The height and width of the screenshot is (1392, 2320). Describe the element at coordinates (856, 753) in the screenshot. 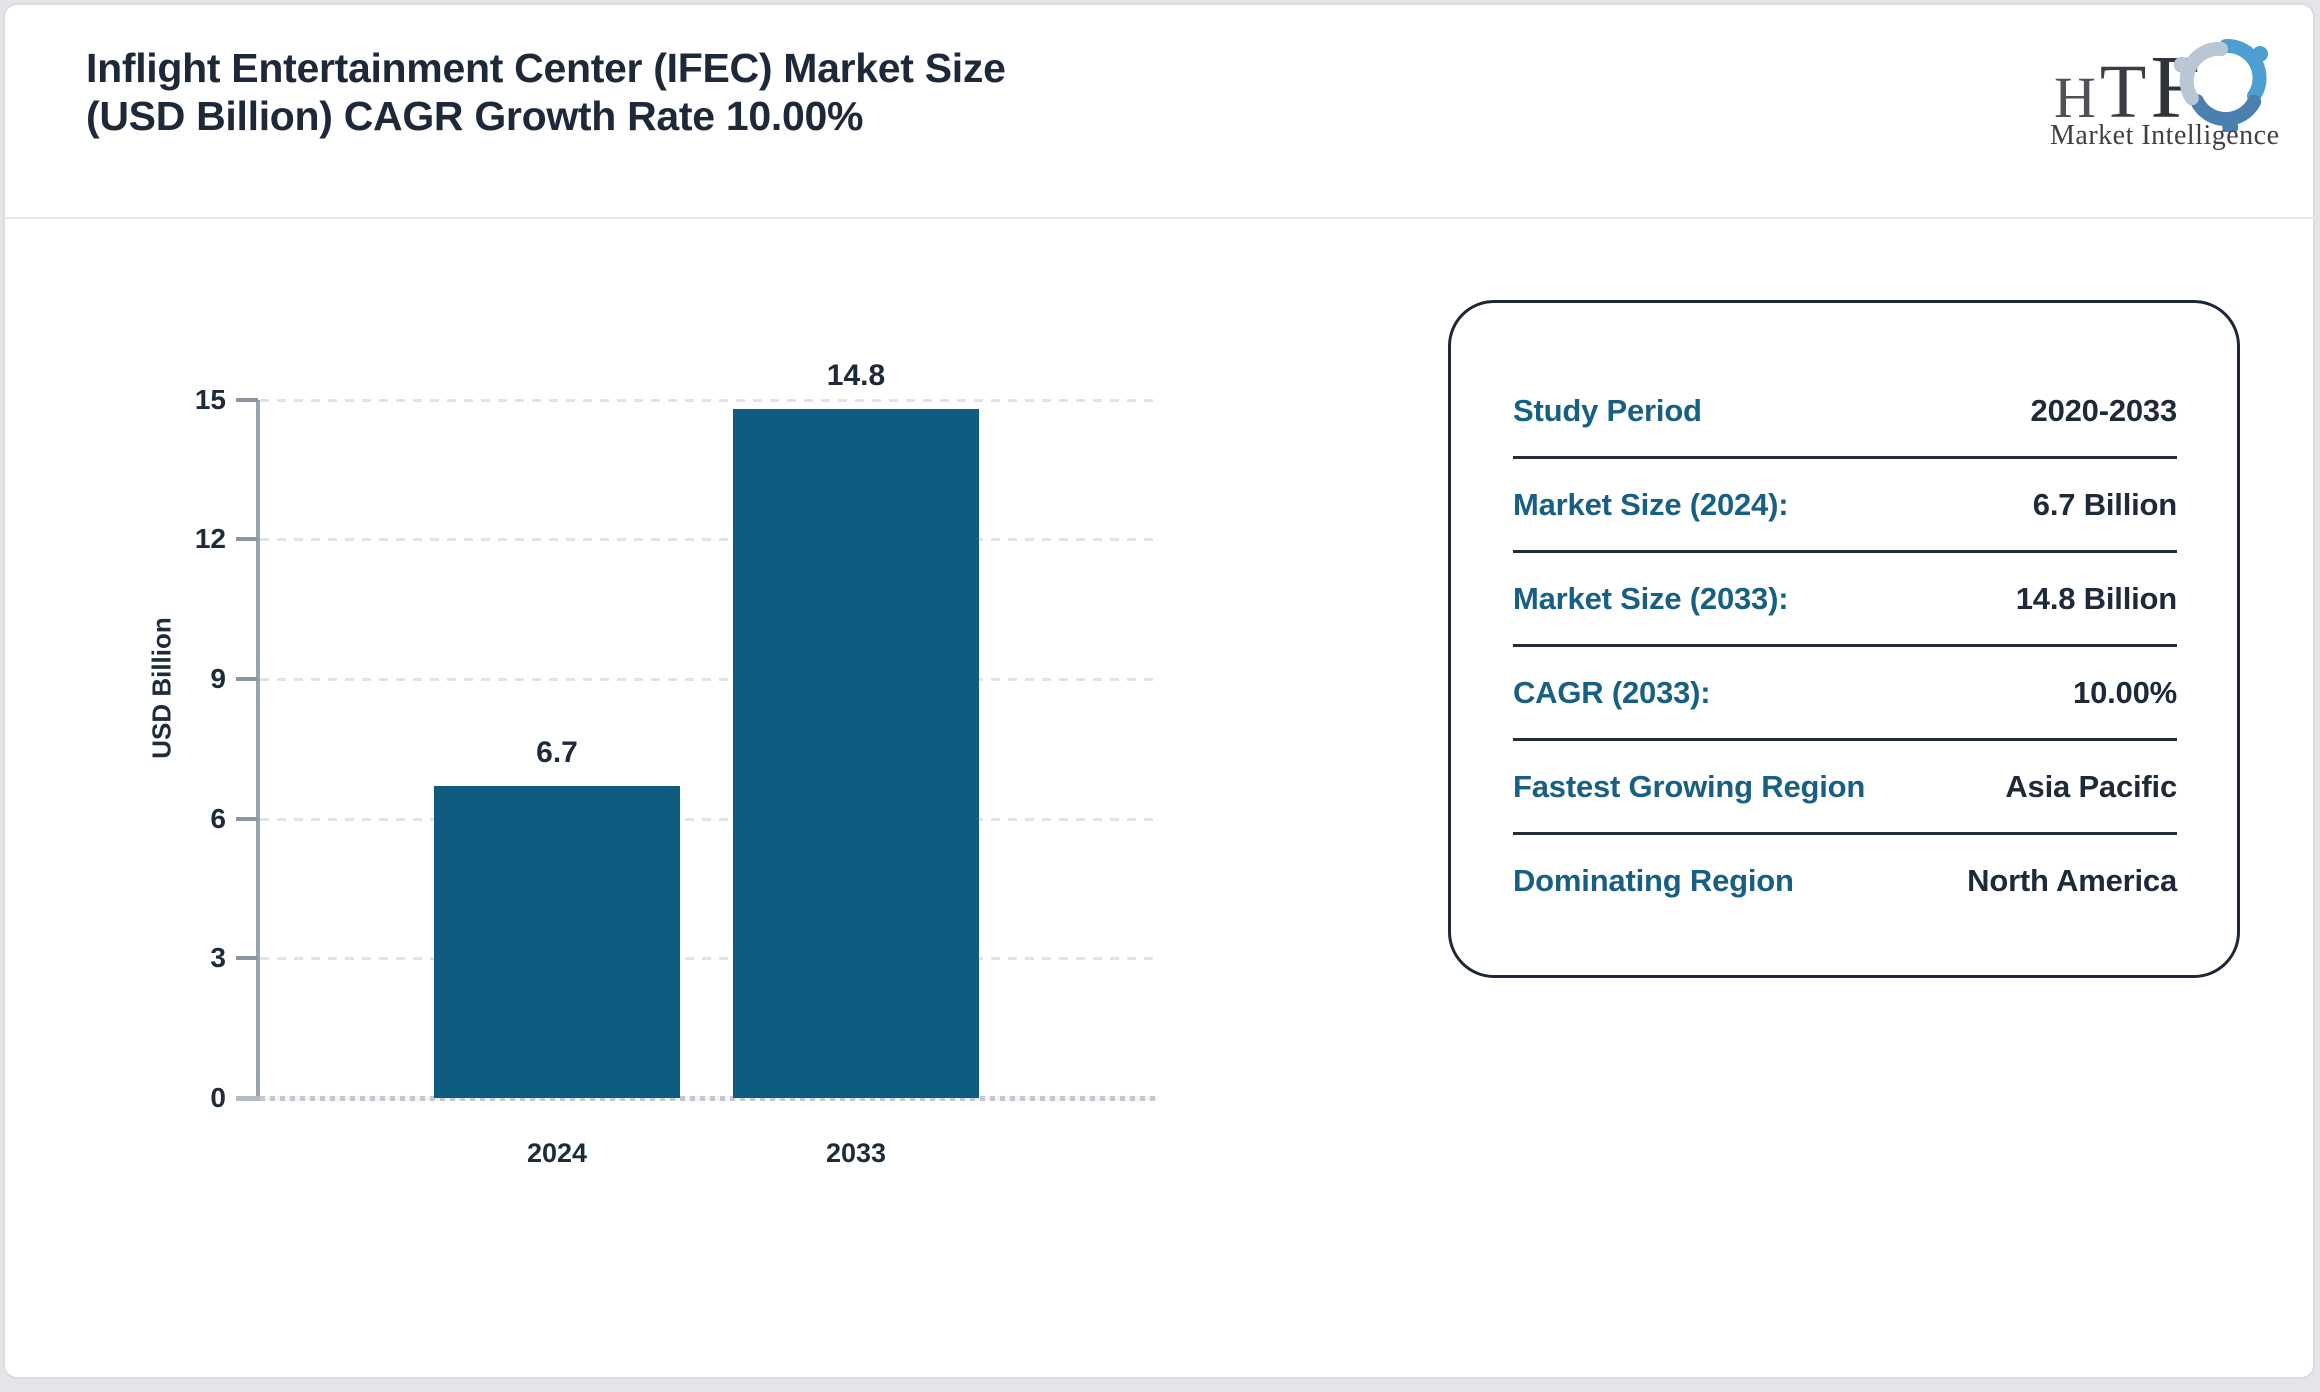

I see `bar-2033` at that location.